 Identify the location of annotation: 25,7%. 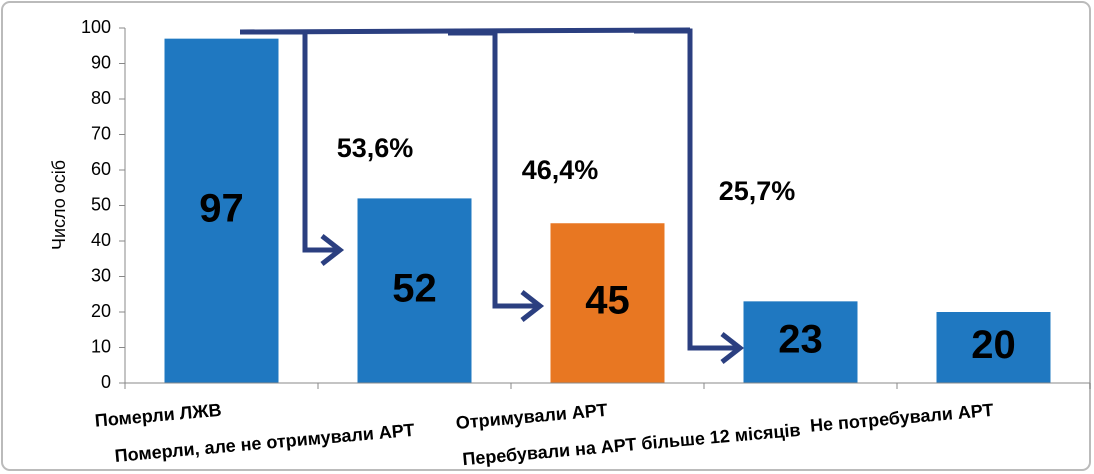
(757, 191).